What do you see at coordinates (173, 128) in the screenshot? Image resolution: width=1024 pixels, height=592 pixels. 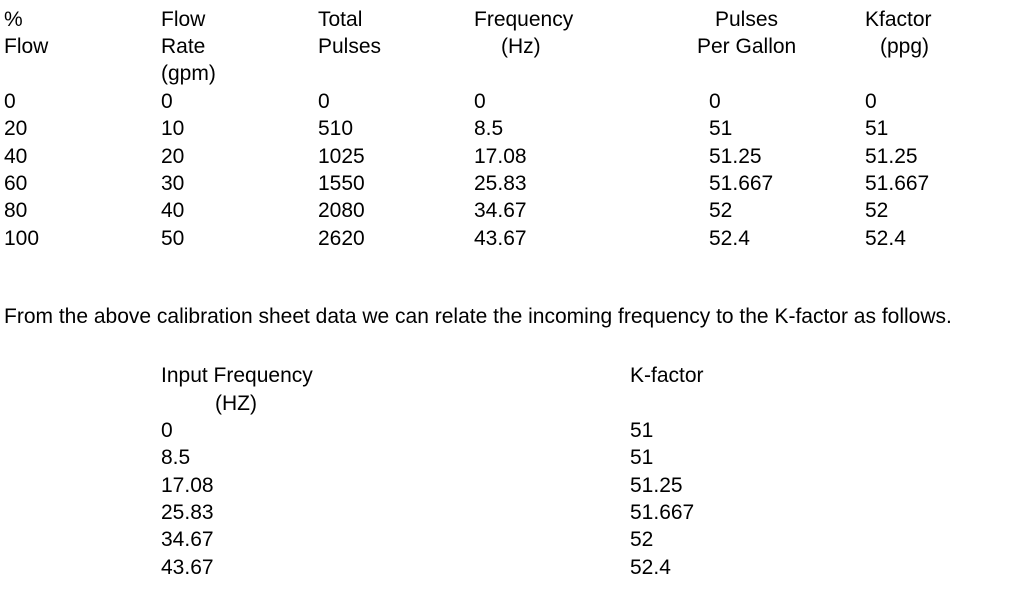 I see `table-cell: 10` at bounding box center [173, 128].